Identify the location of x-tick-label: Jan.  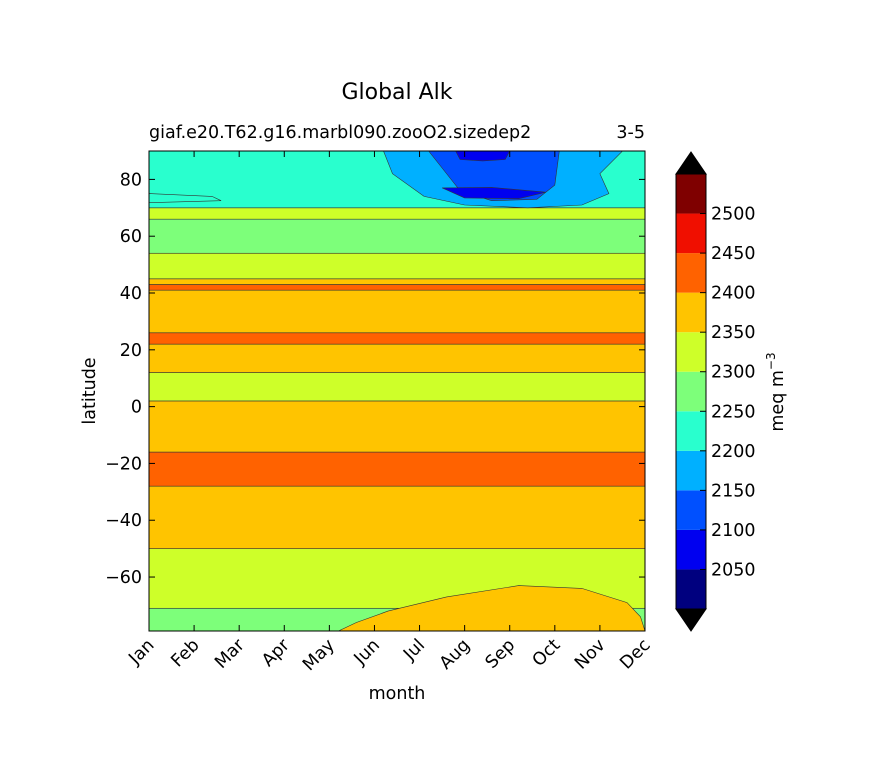
(142, 652).